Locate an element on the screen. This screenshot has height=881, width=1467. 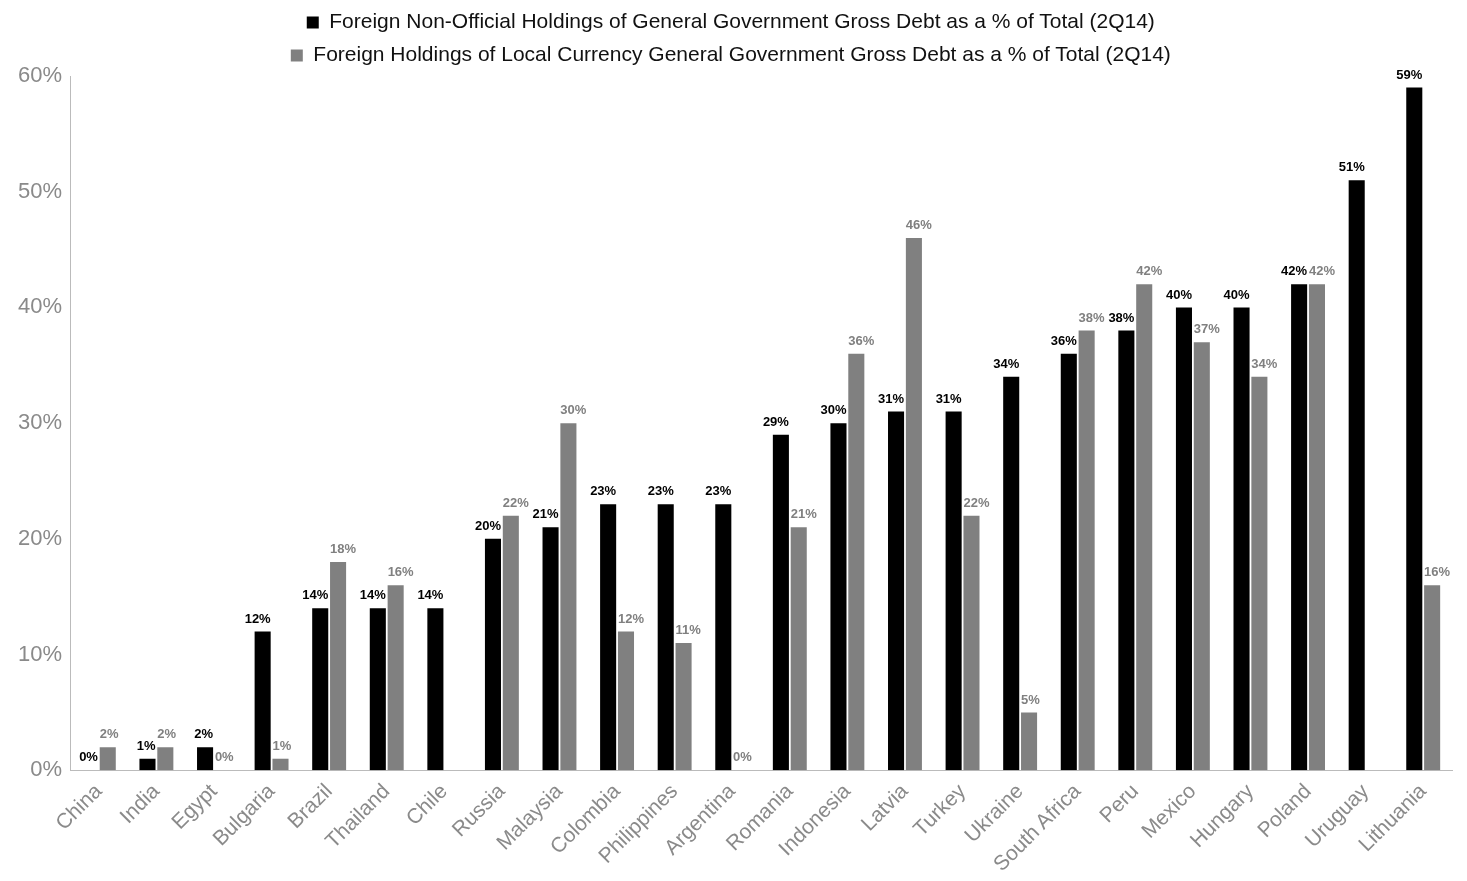
data-label: 18% is located at coordinates (343, 549).